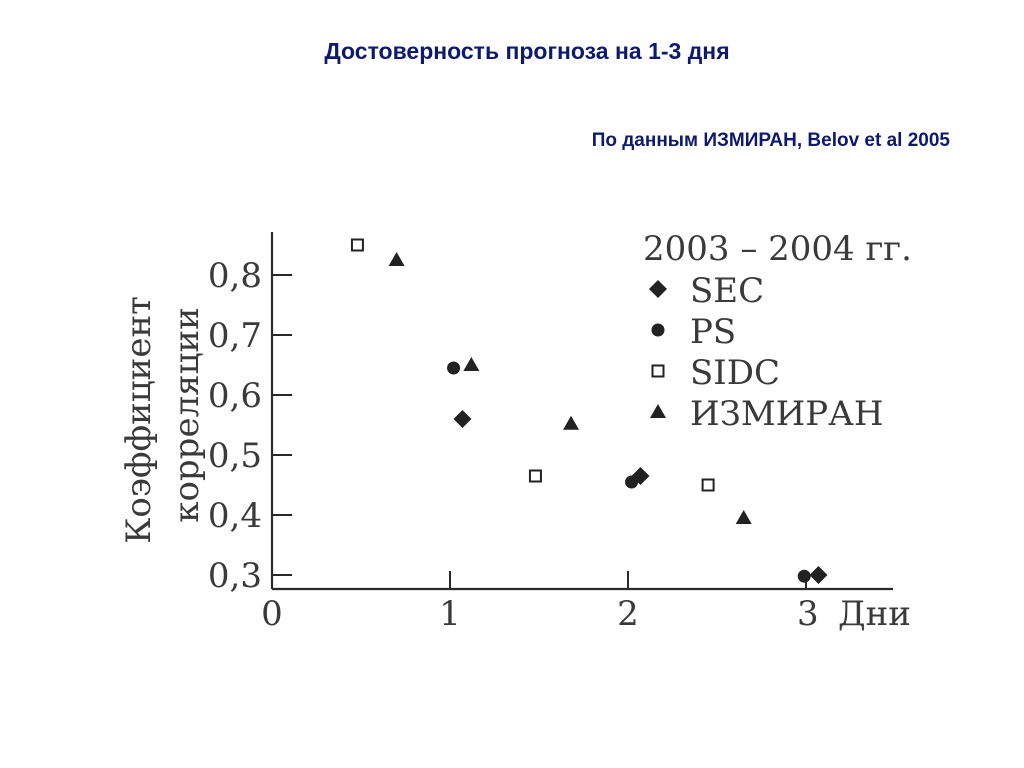  I want to click on legend-label: PS, so click(713, 332).